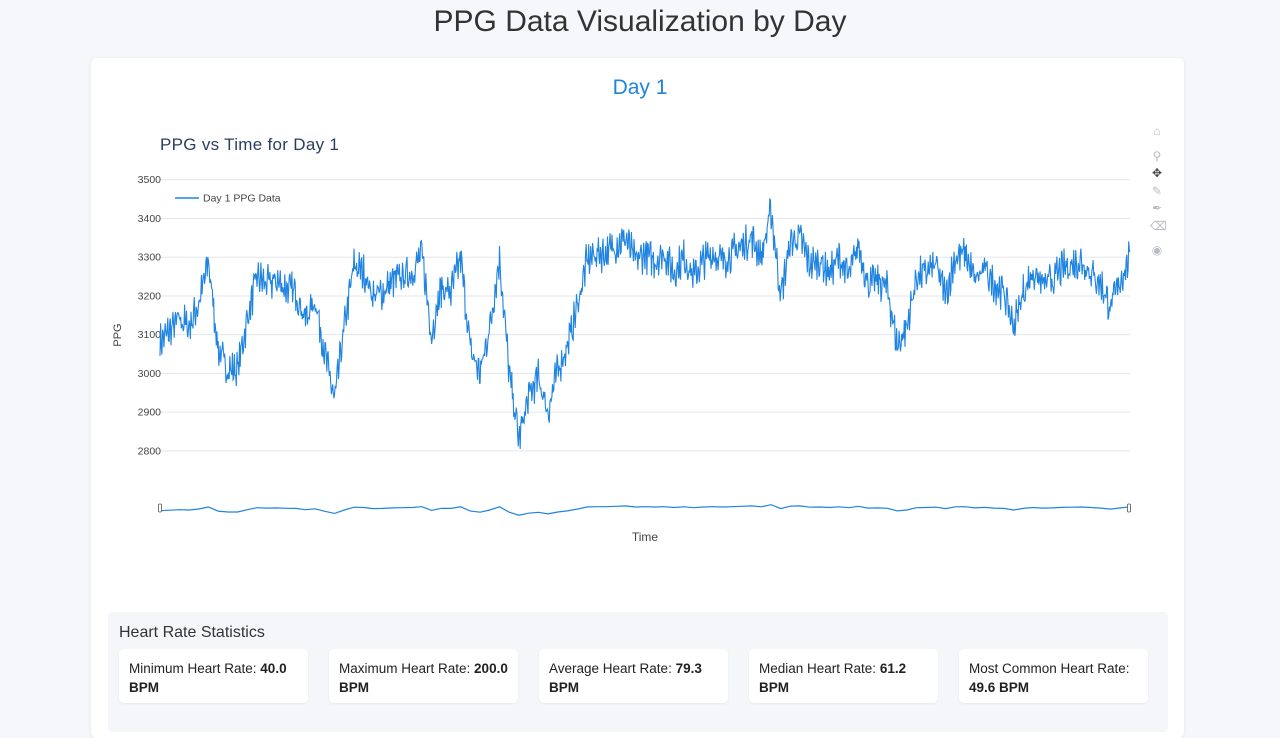 Image resolution: width=1280 pixels, height=738 pixels. I want to click on y-tick-label: 3200, so click(150, 296).